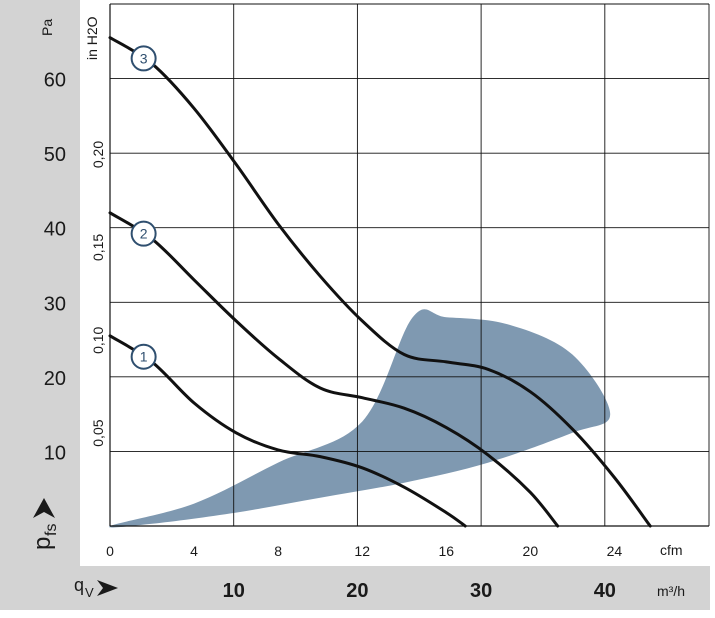  I want to click on x-unit-cfm: cfm, so click(671, 550).